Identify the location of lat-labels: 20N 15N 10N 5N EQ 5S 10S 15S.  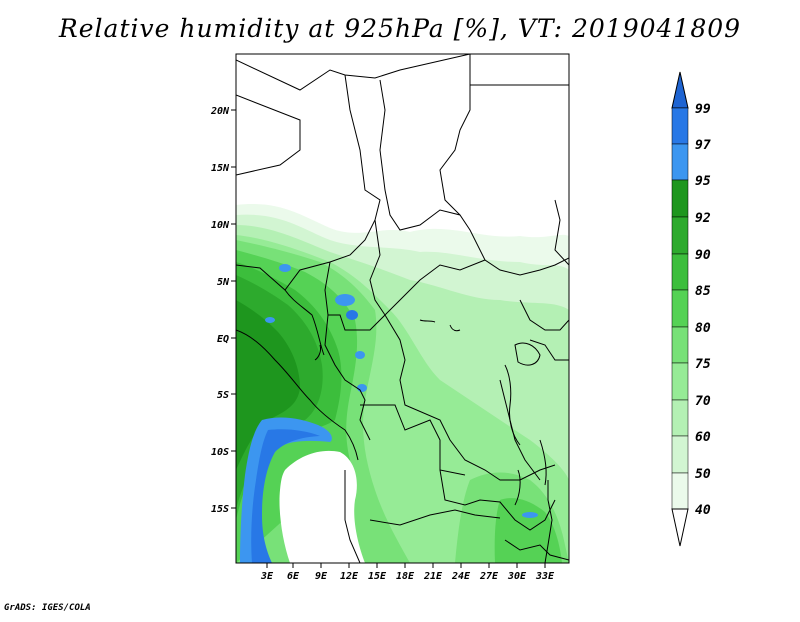
(220, 310).